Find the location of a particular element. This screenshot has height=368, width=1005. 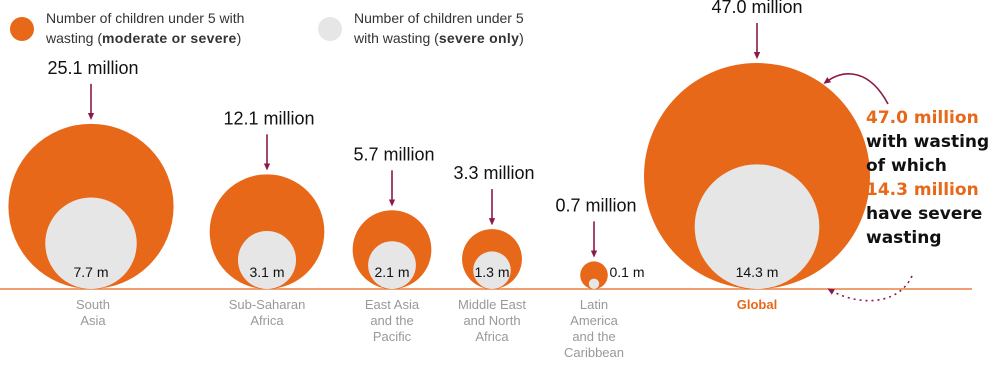

category-label-line: South is located at coordinates (93, 304).